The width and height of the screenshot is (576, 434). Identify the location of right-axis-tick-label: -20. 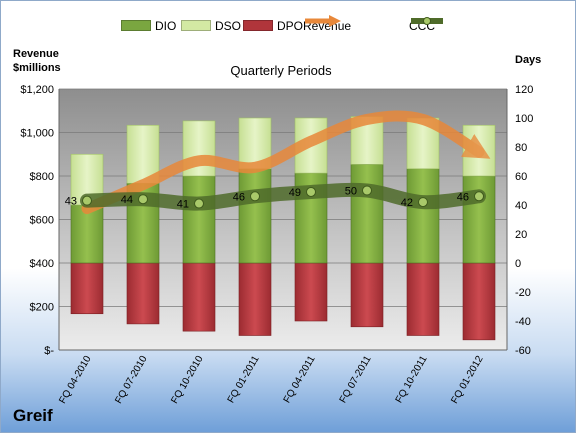
(523, 293).